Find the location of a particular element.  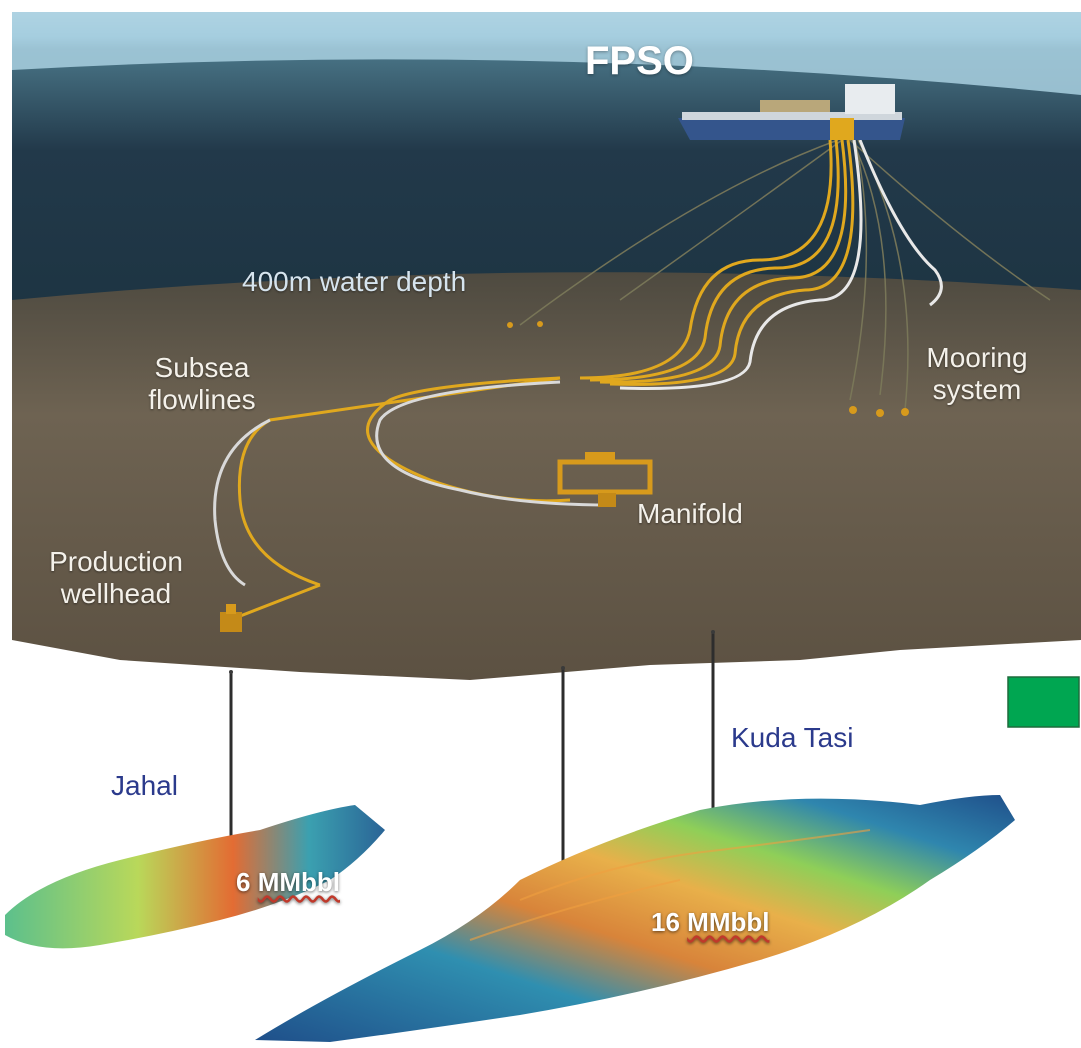

kuda-tasi-label: Kuda Tasi is located at coordinates (792, 737).